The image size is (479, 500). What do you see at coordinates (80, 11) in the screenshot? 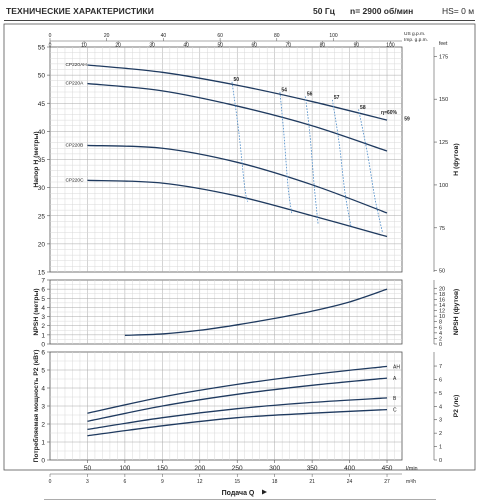
I see `header-title: ТЕХНИЧЕСКИЕ ХАРАКТЕРИСТИКИ` at bounding box center [80, 11].